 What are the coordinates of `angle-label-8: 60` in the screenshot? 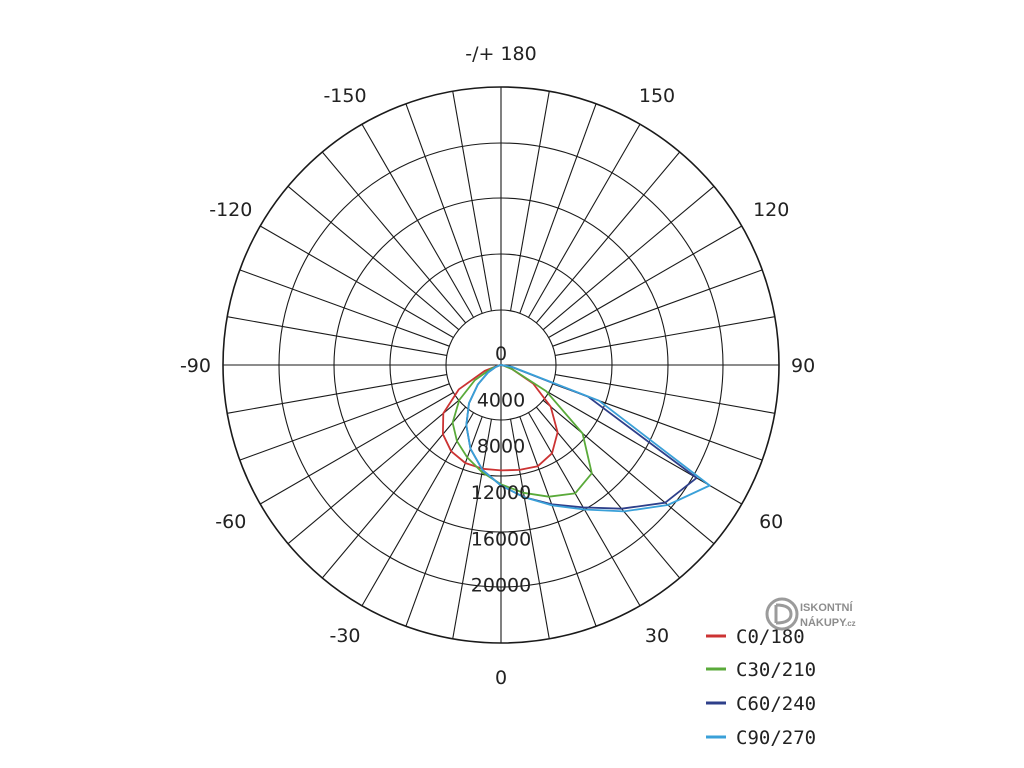 It's located at (771, 522).